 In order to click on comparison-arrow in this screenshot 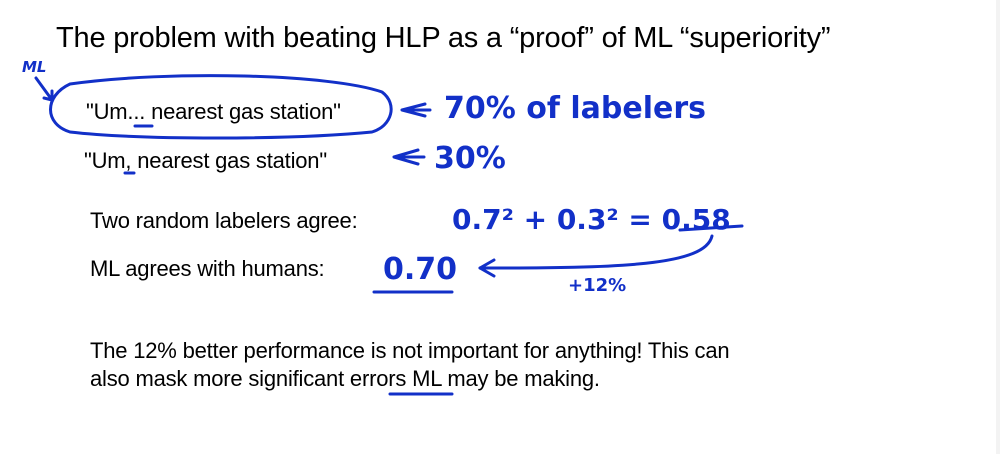, I will do `click(596, 252)`.